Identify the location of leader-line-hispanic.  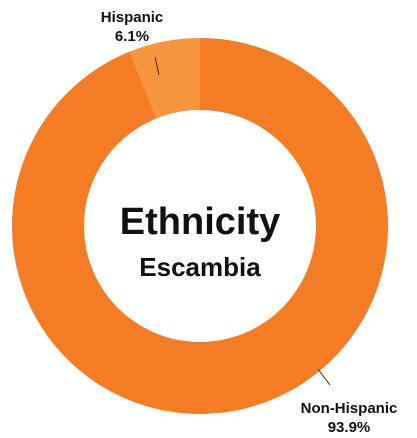
(157, 66).